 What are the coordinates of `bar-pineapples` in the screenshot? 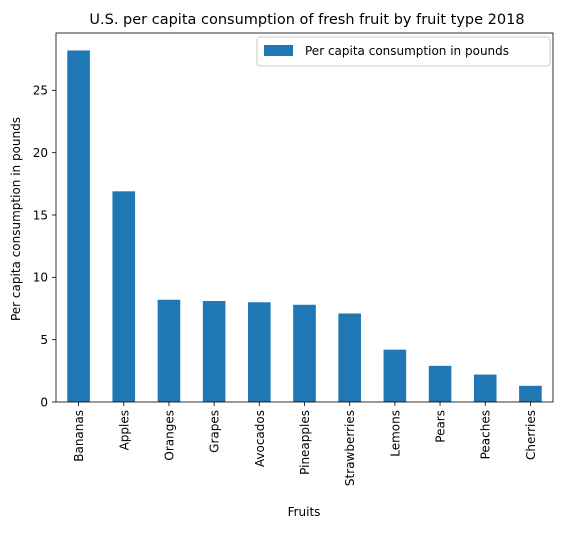 It's located at (304, 353).